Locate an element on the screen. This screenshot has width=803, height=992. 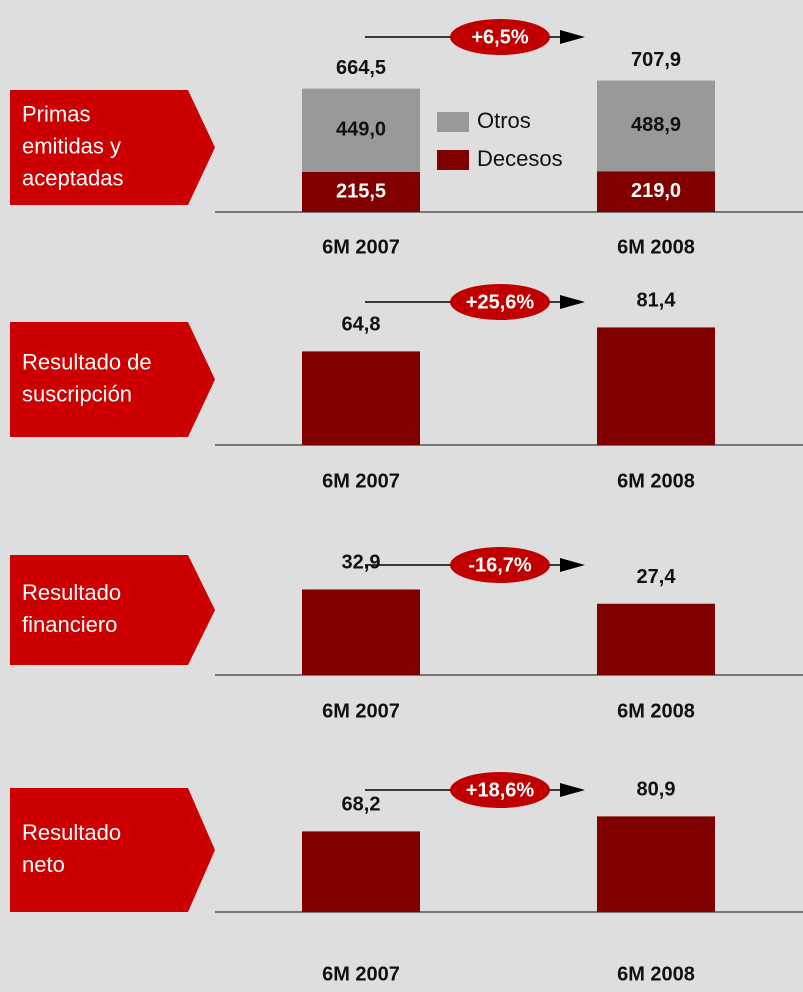
total-label: 664,5 is located at coordinates (361, 68).